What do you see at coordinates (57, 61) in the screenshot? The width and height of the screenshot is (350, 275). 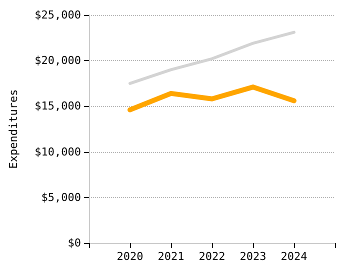 I see `y-tick-label: $20,000` at bounding box center [57, 61].